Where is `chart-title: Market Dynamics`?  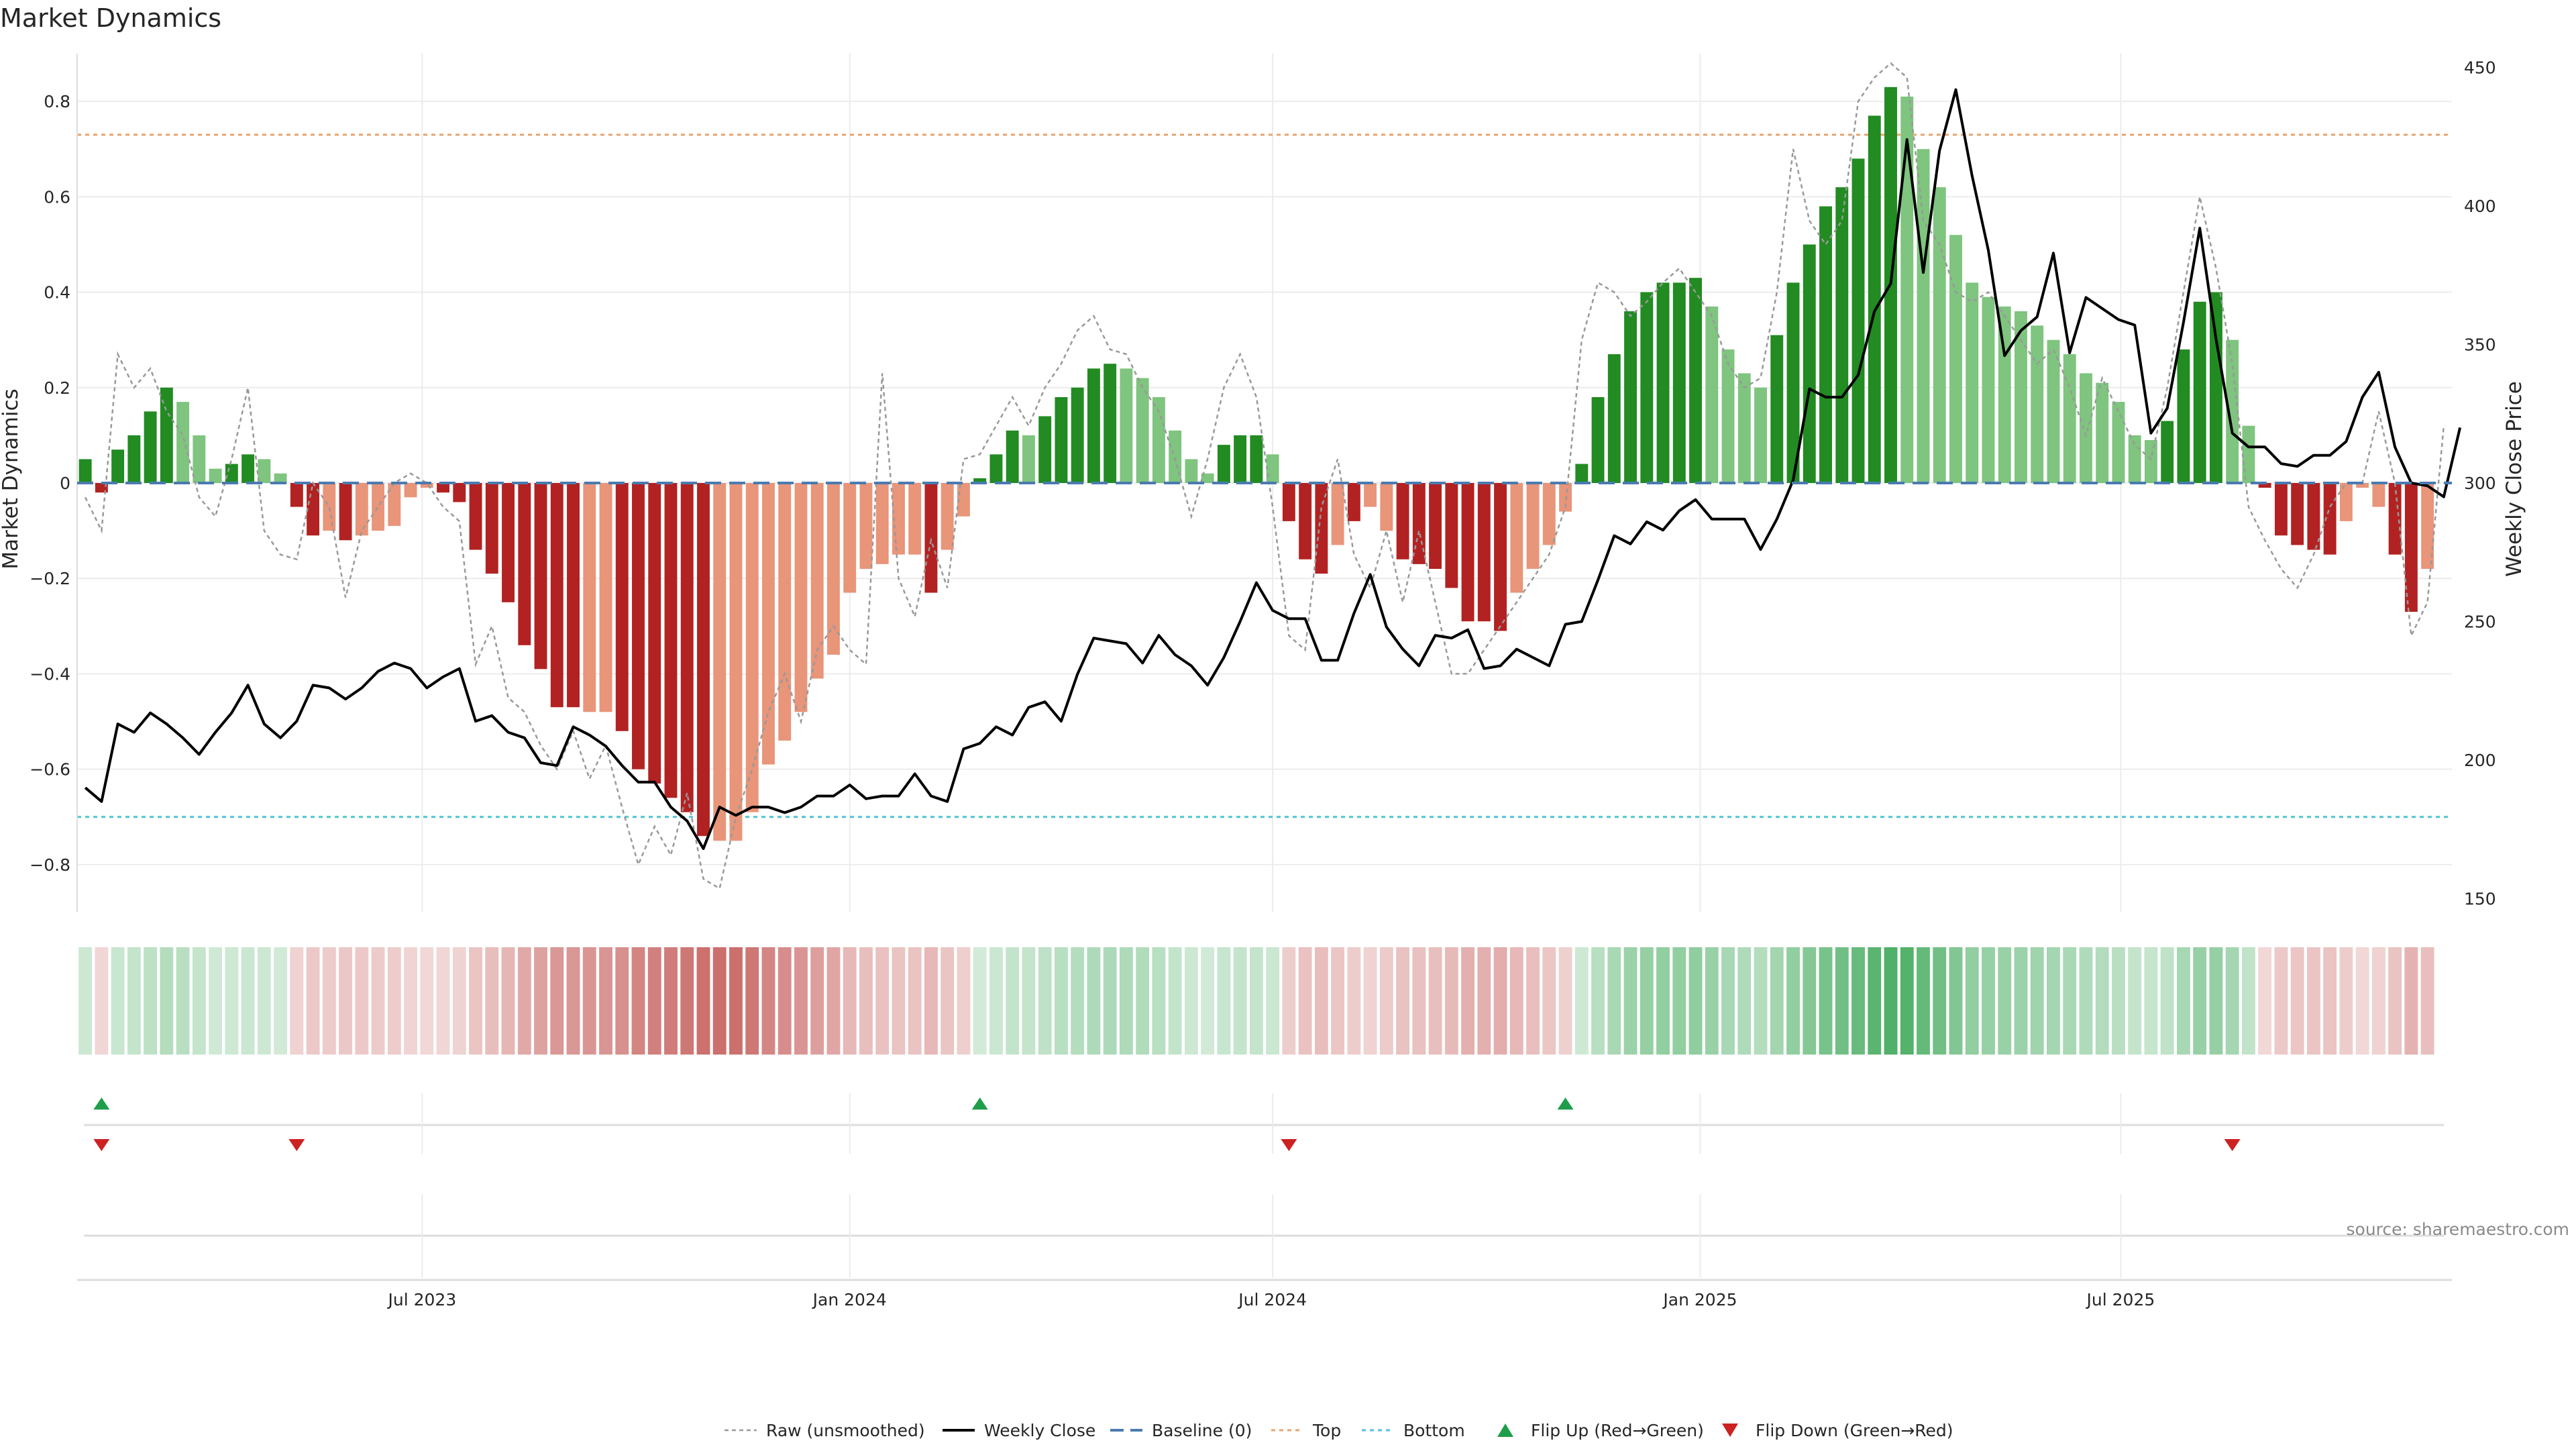 chart-title: Market Dynamics is located at coordinates (110, 18).